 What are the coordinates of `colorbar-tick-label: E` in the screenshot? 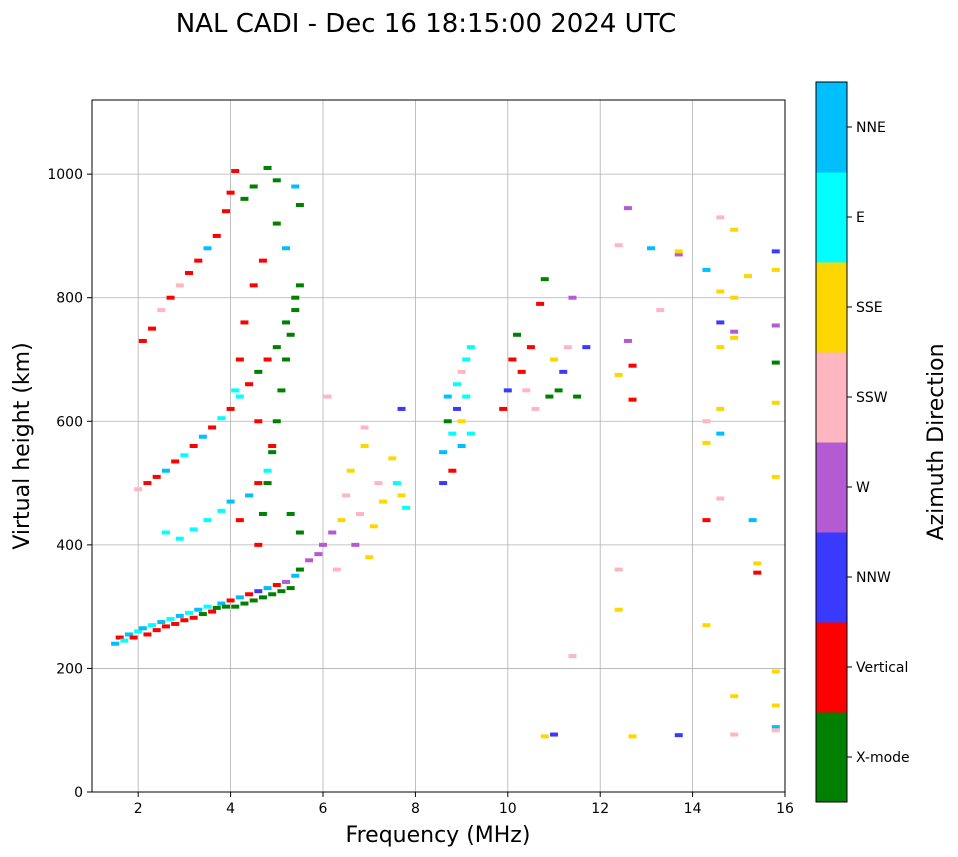 It's located at (860, 218).